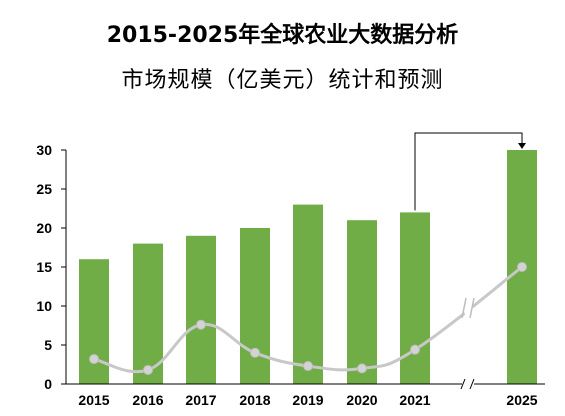  What do you see at coordinates (201, 324) in the screenshot?
I see `line-point-2017` at bounding box center [201, 324].